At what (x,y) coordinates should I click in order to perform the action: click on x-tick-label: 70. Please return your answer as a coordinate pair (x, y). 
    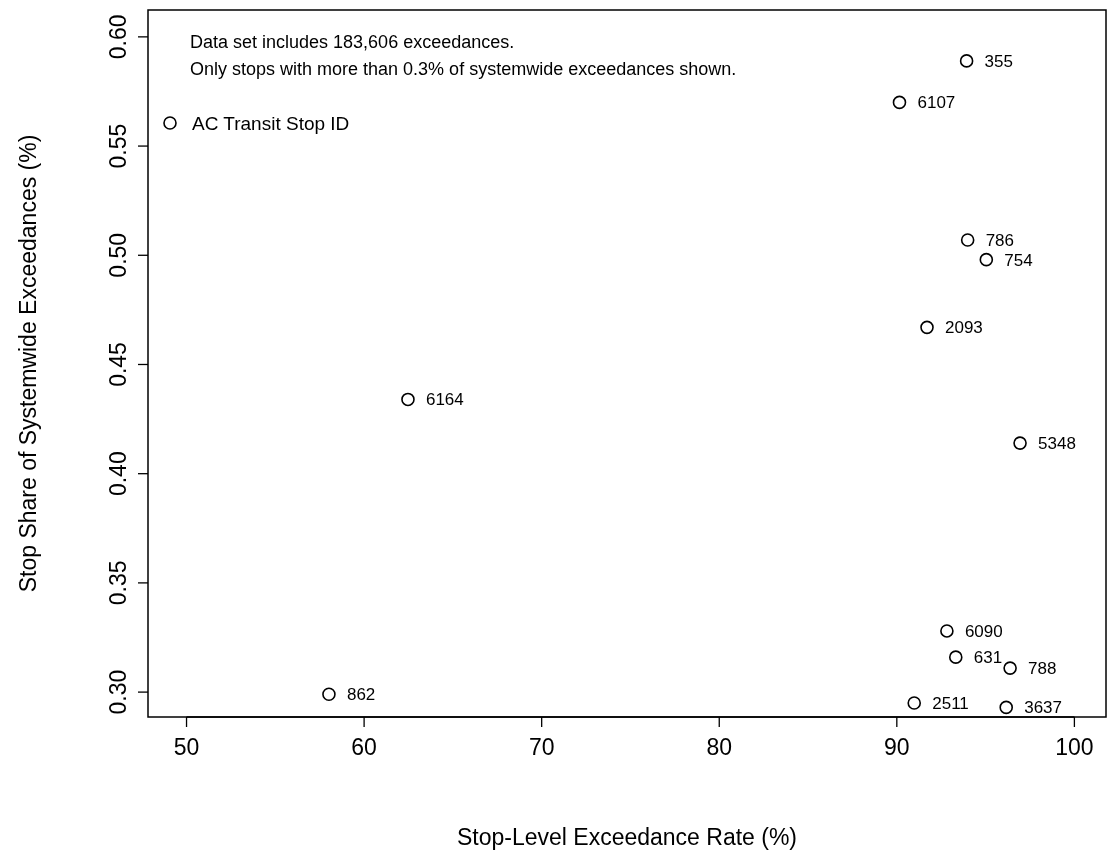
    Looking at the image, I should click on (541, 747).